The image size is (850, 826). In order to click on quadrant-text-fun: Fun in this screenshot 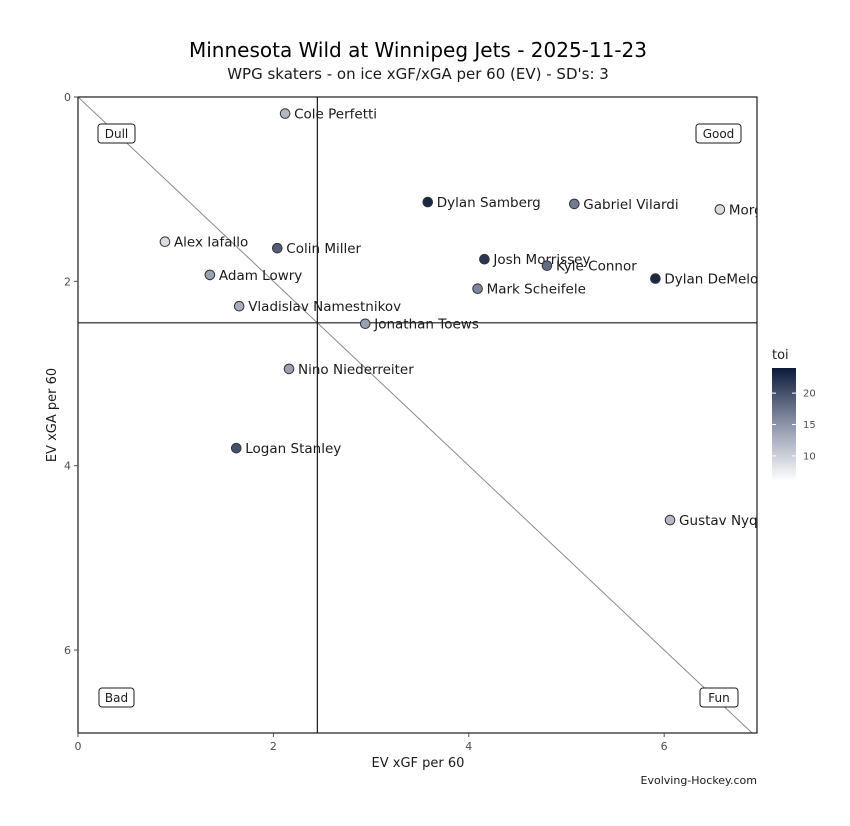, I will do `click(718, 698)`.